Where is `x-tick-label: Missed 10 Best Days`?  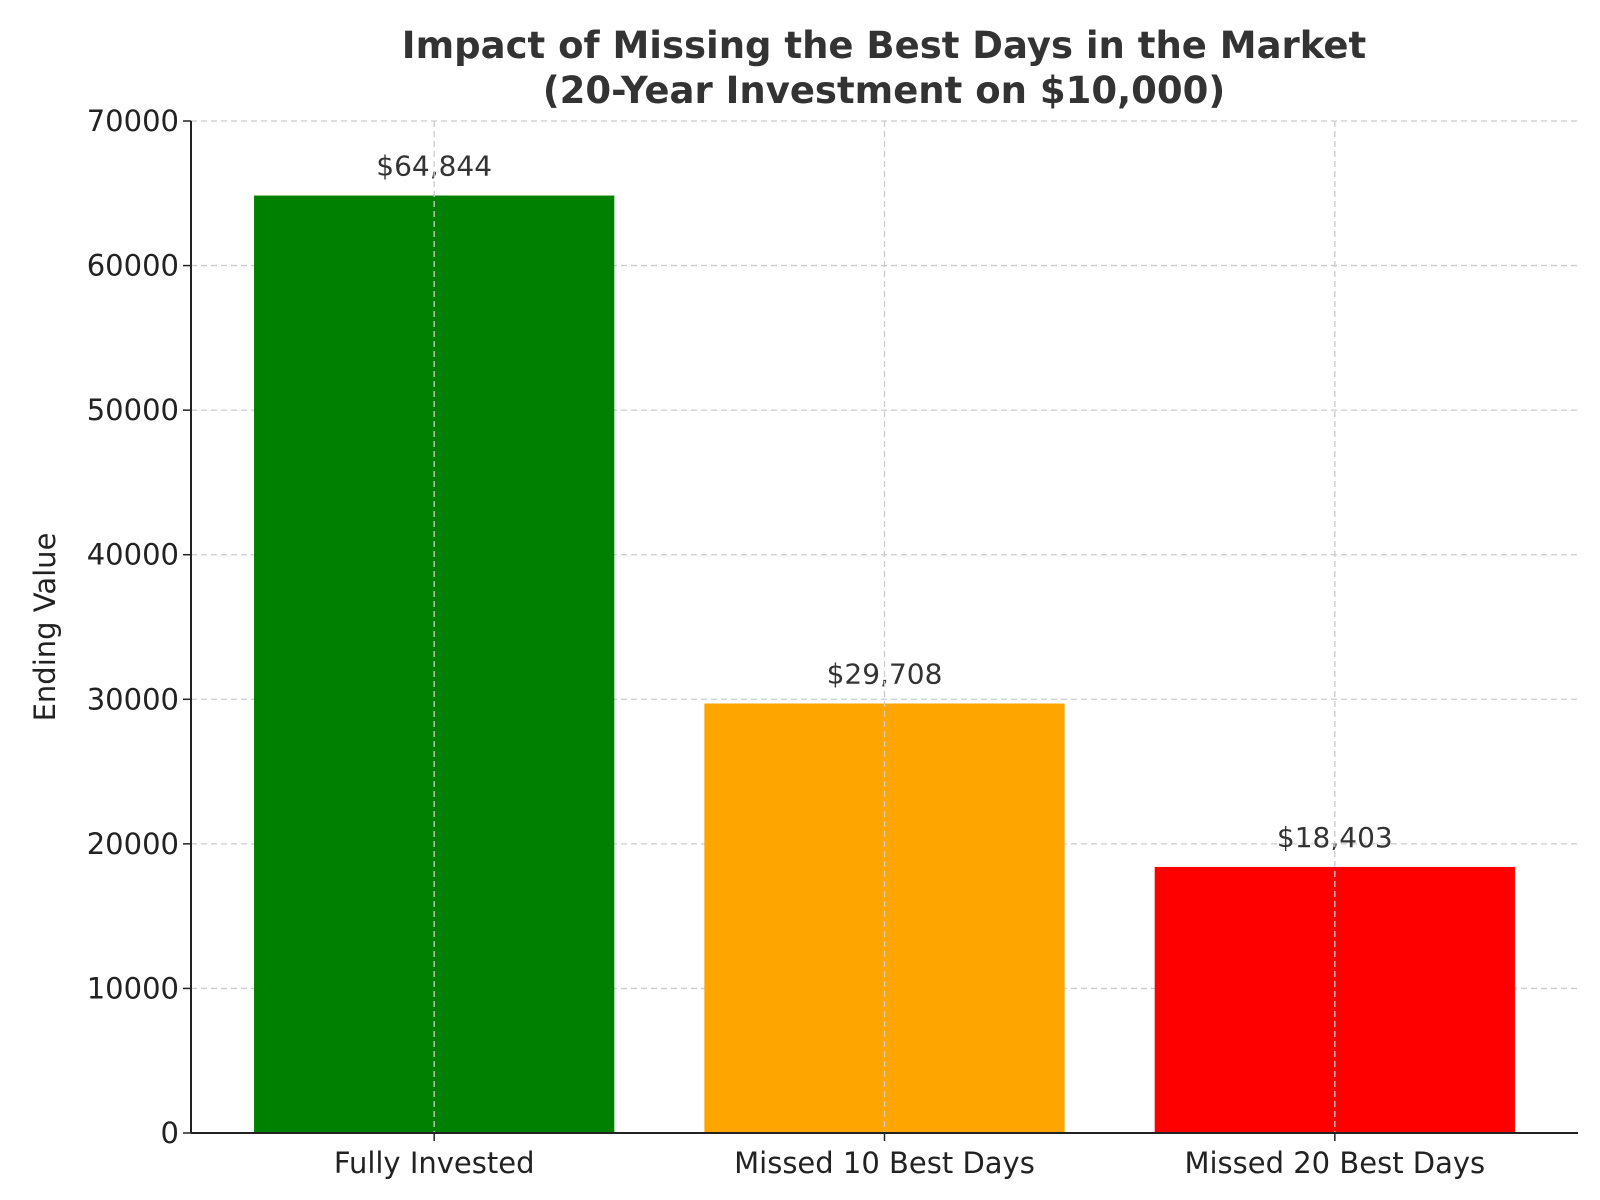
x-tick-label: Missed 10 Best Days is located at coordinates (884, 1163).